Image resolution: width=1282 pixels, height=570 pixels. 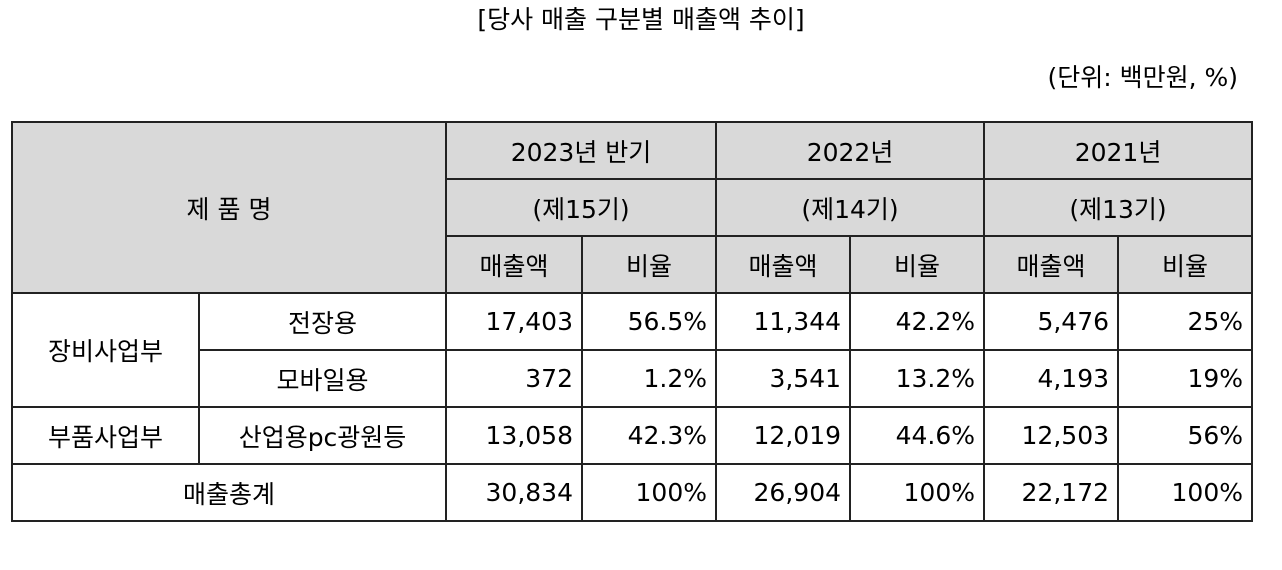 I want to click on header-term-14: (제14기), so click(x=850, y=207).